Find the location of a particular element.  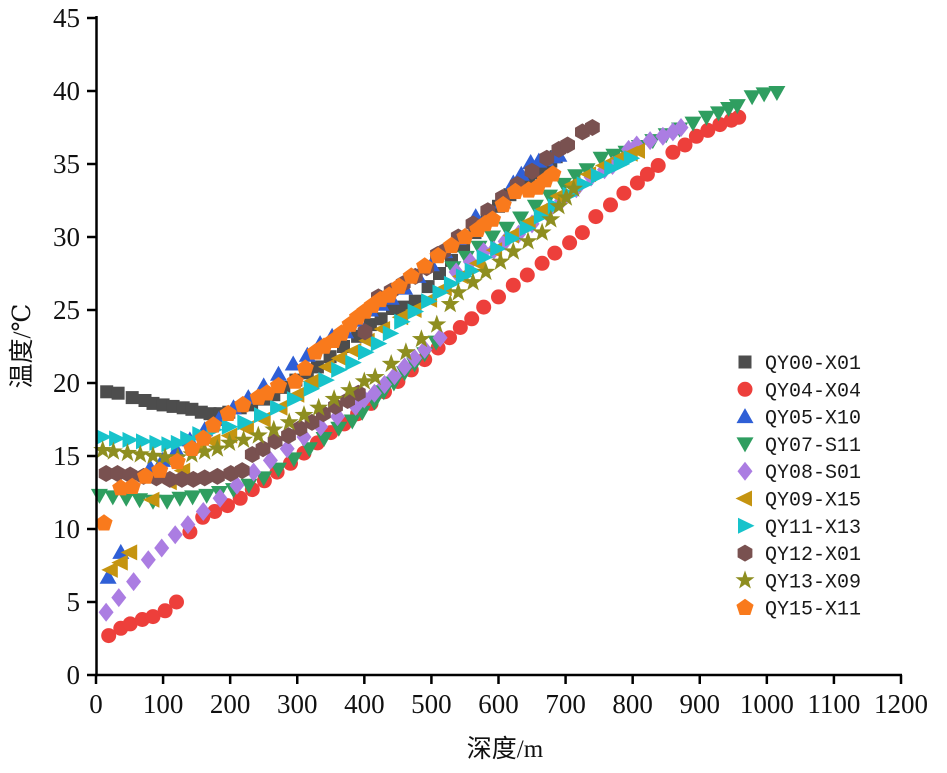

y-tick-label: 30 is located at coordinates (66, 237).